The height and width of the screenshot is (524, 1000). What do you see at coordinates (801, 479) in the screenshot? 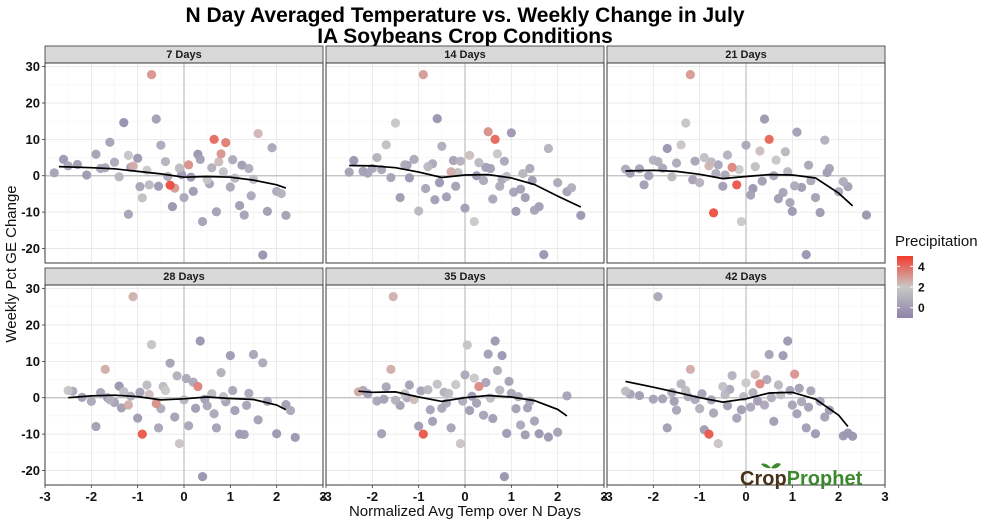
I see `logo-text: CropProphet` at bounding box center [801, 479].